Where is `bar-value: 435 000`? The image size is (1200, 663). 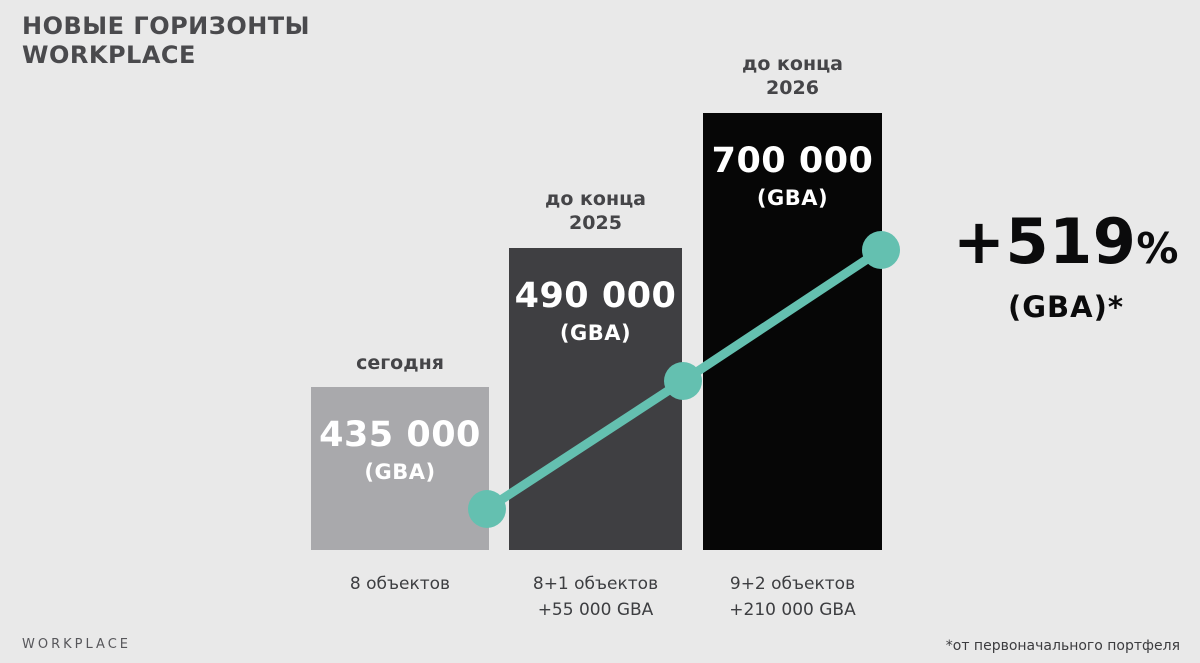
bar-value: 435 000 is located at coordinates (400, 435).